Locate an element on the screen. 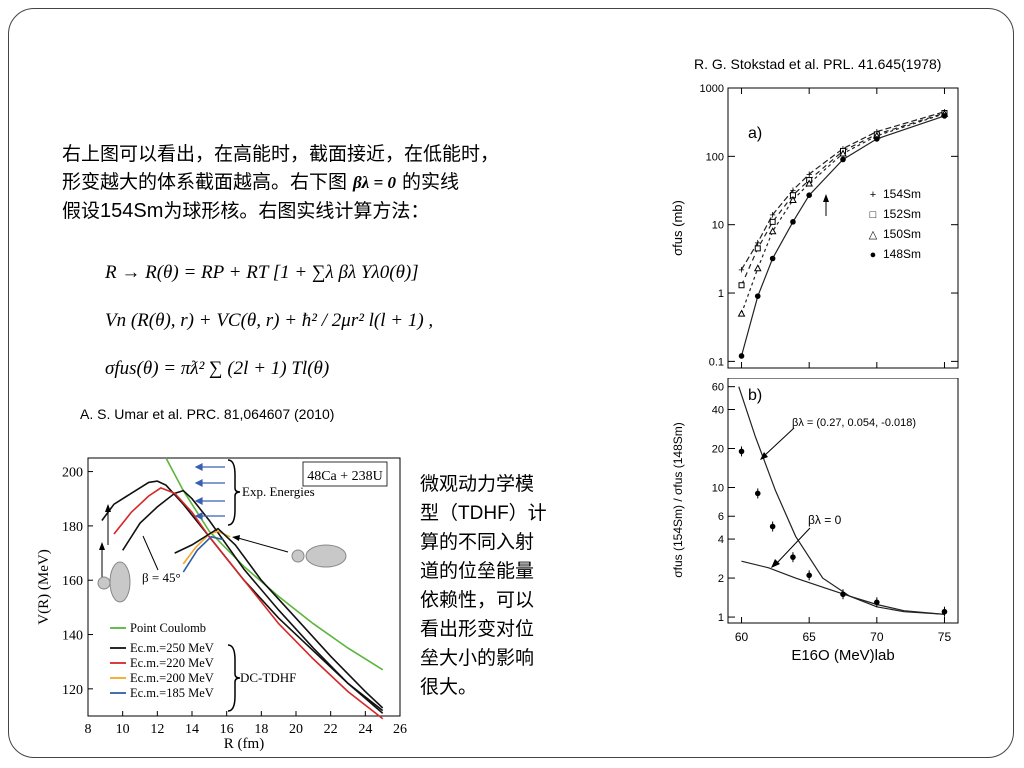 The width and height of the screenshot is (1024, 768). b-y-tick-label: 10 is located at coordinates (718, 489).